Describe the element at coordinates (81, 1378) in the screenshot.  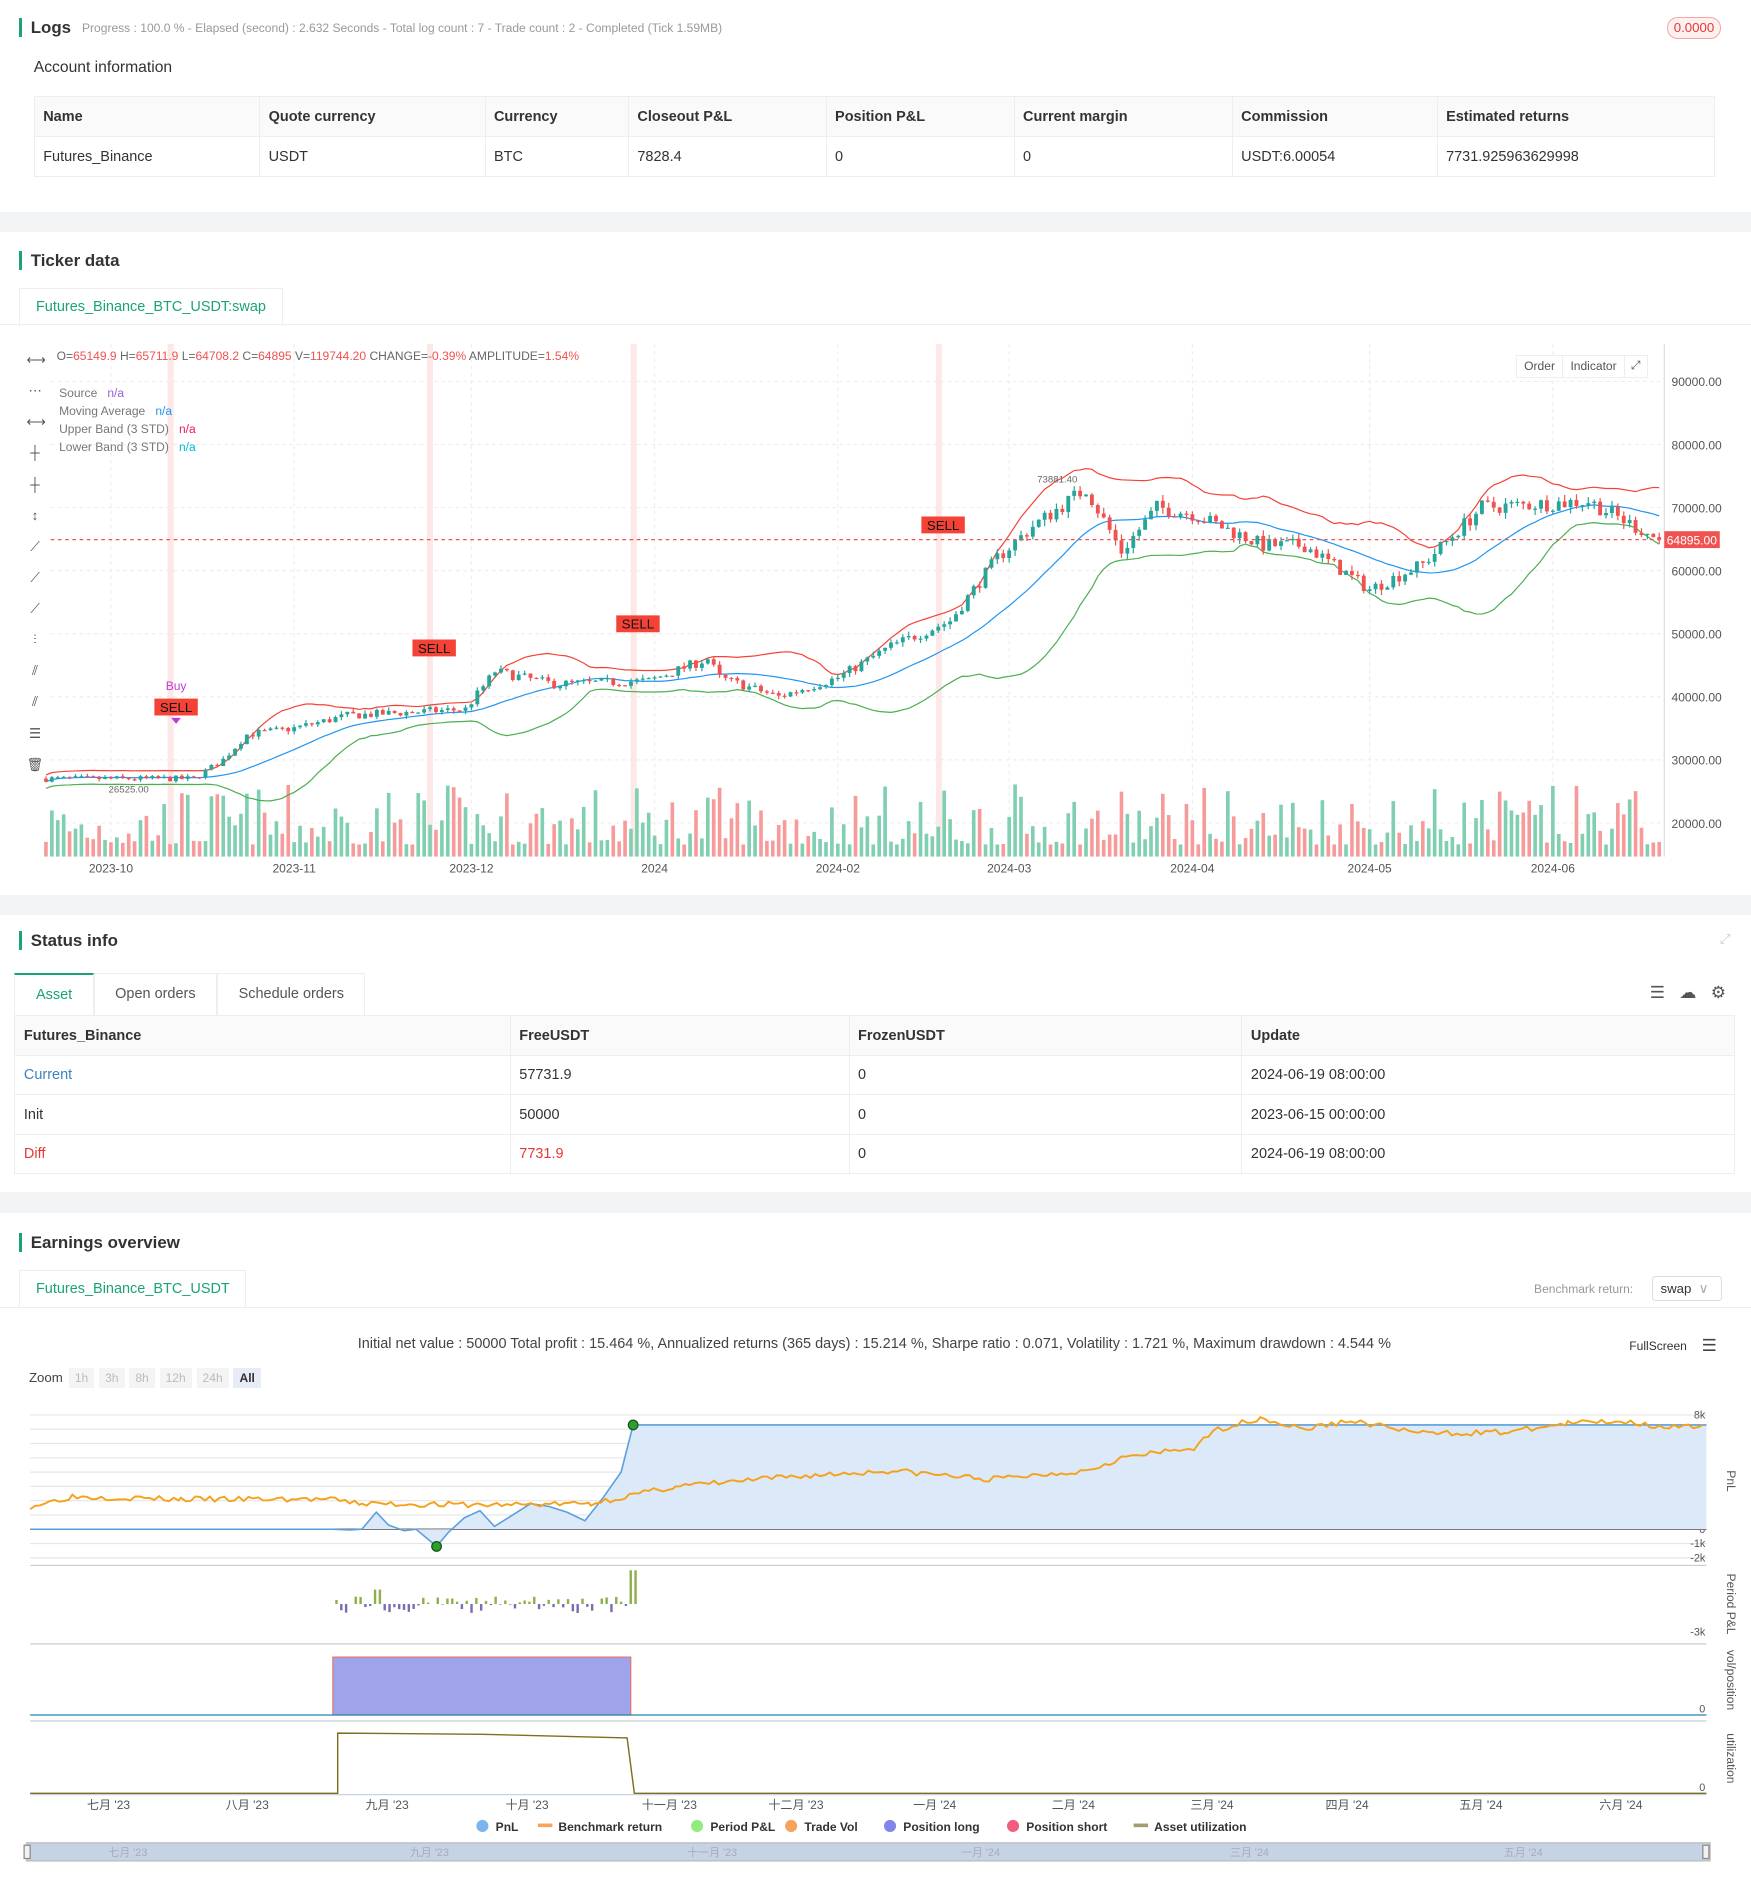
I see `zoom-1h: 1h` at that location.